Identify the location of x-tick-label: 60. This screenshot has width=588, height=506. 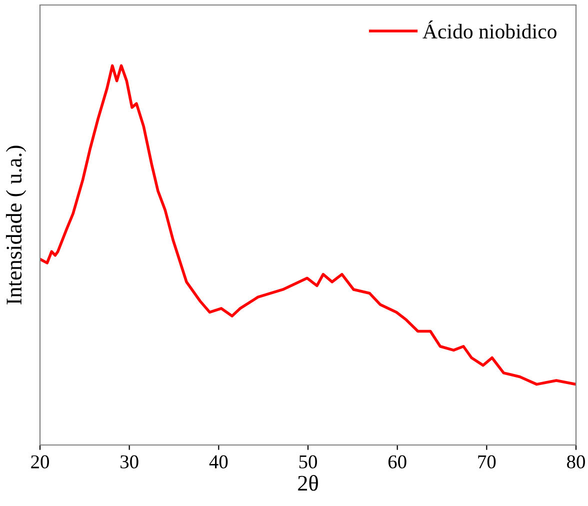
(397, 461).